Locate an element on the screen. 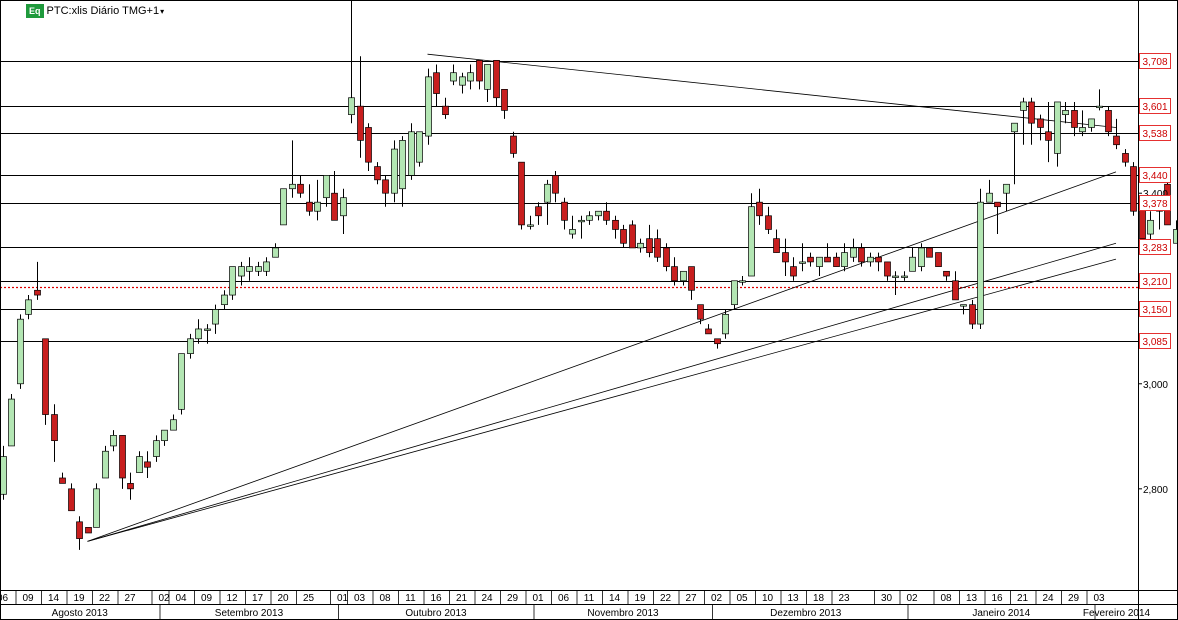 The height and width of the screenshot is (620, 1178). symbol-label: PTC:xlis Diário TMG+1 is located at coordinates (103, 11).